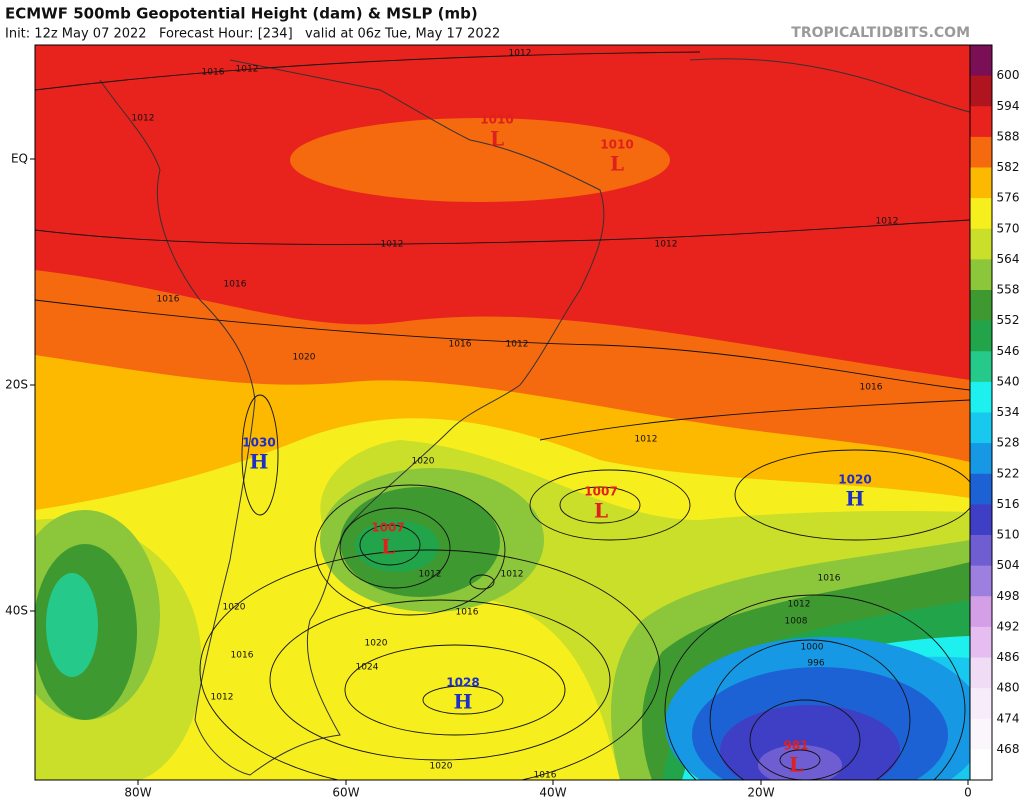  I want to click on colorbar-label: 558, so click(1008, 290).